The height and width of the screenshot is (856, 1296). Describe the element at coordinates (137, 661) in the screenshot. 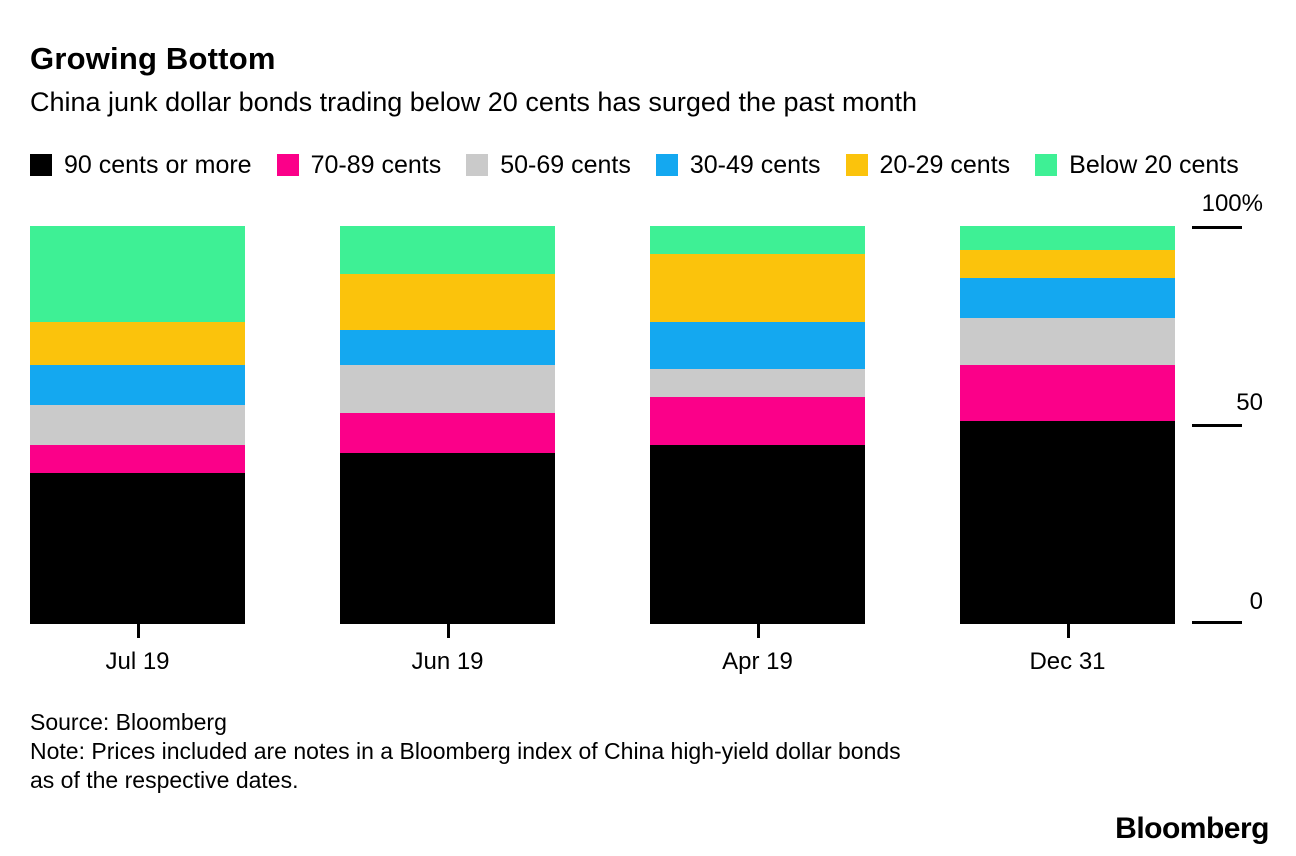

I see `x-axis-label-jul-19: Jul 19` at that location.